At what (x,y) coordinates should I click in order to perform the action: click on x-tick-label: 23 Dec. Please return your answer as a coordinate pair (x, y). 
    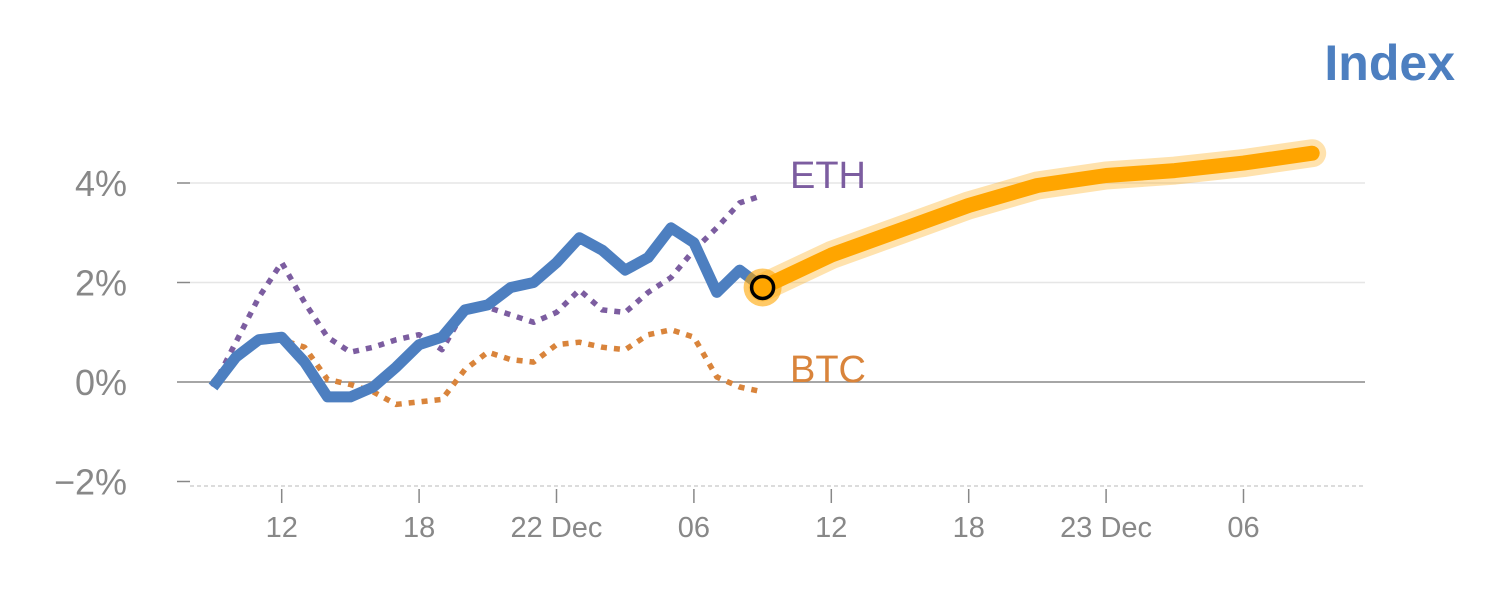
    Looking at the image, I should click on (1106, 528).